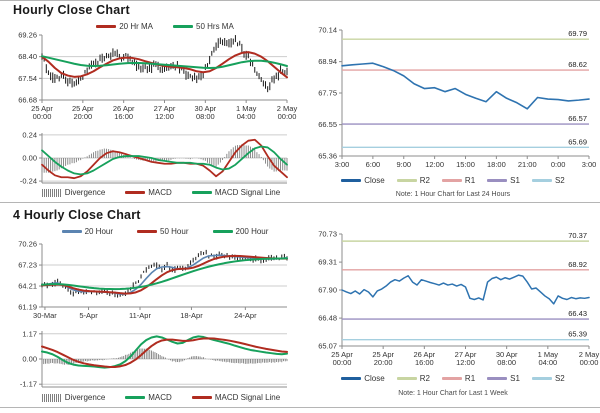 The width and height of the screenshot is (600, 413). Describe the element at coordinates (240, 231) in the screenshot. I see `legend-item: 200 Hour` at that location.